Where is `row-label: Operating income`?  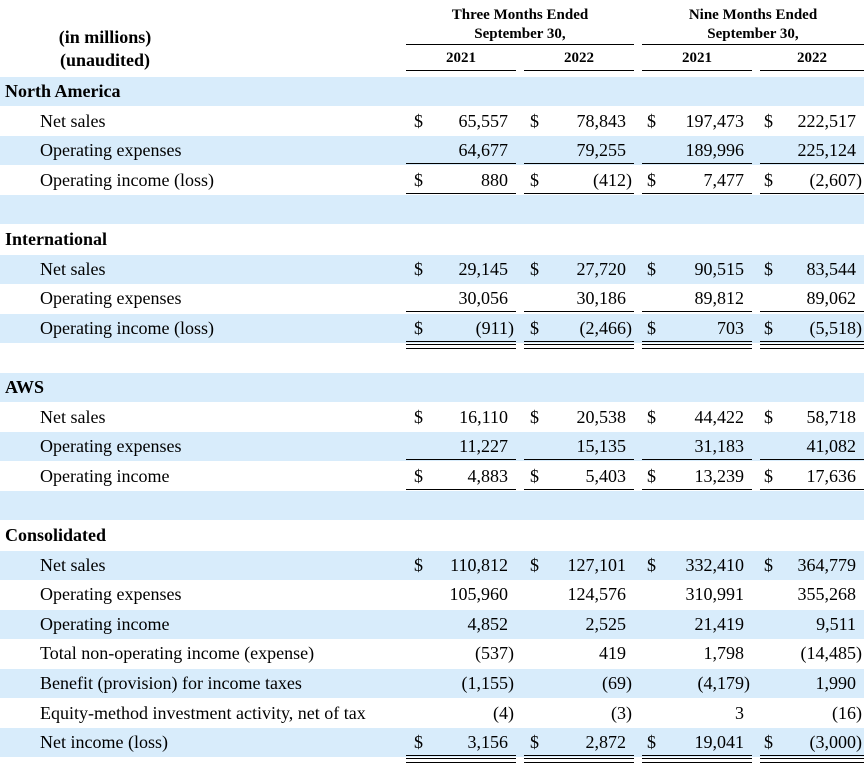 row-label: Operating income is located at coordinates (105, 475).